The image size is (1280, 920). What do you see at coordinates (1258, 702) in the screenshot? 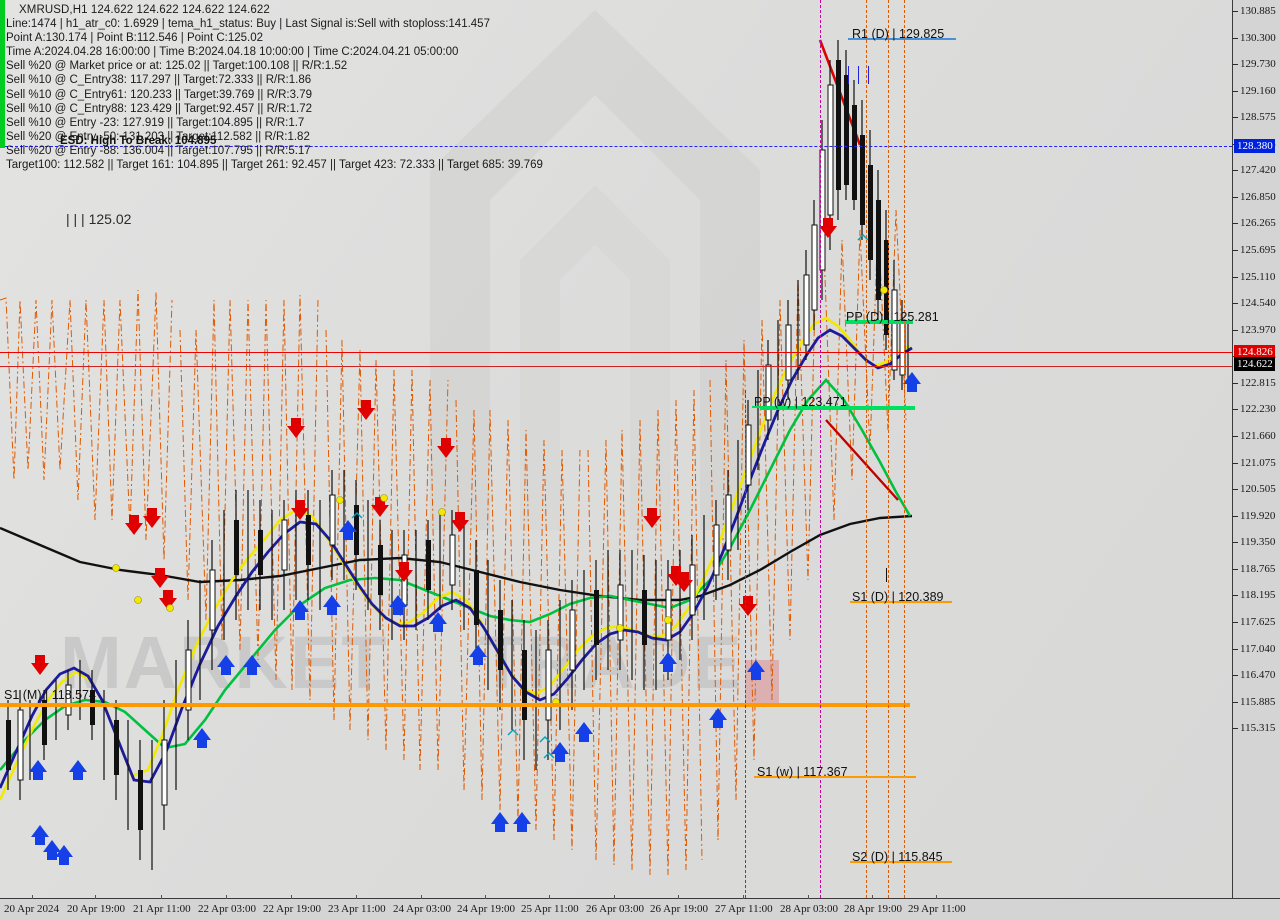
I see `price-tick-label: 115.885` at bounding box center [1258, 702].